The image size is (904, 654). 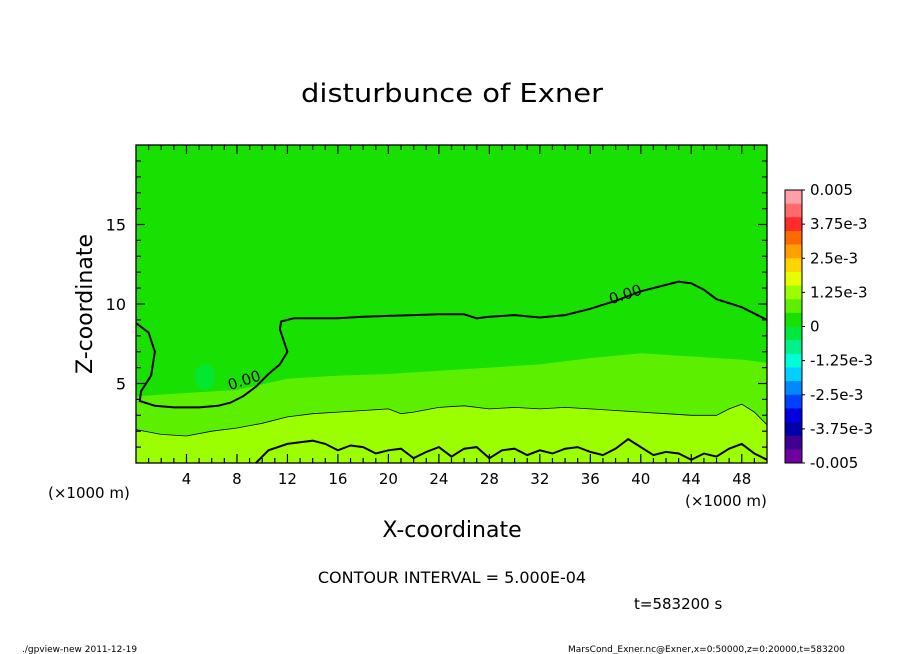 What do you see at coordinates (116, 225) in the screenshot?
I see `y-tick-label: 15` at bounding box center [116, 225].